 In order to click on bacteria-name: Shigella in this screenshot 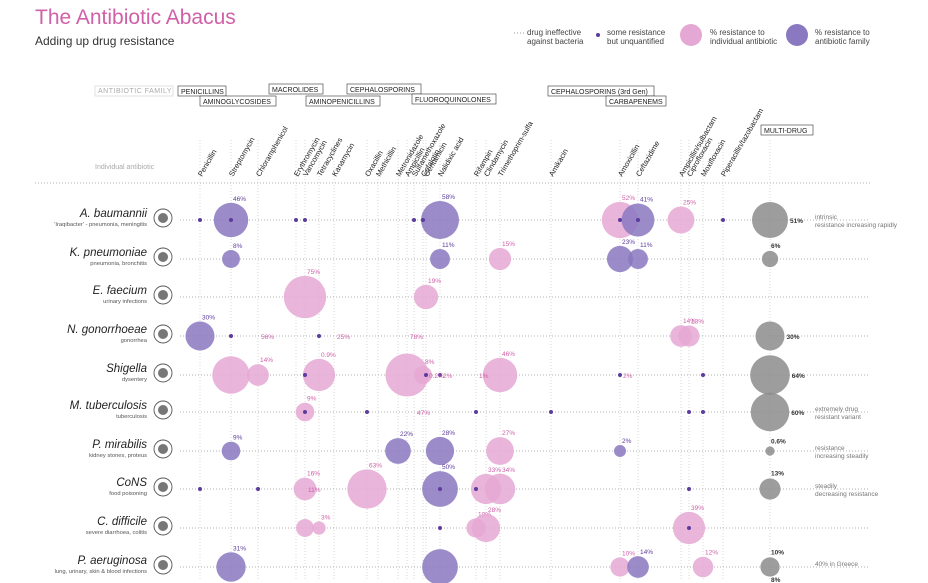, I will do `click(126, 369)`.